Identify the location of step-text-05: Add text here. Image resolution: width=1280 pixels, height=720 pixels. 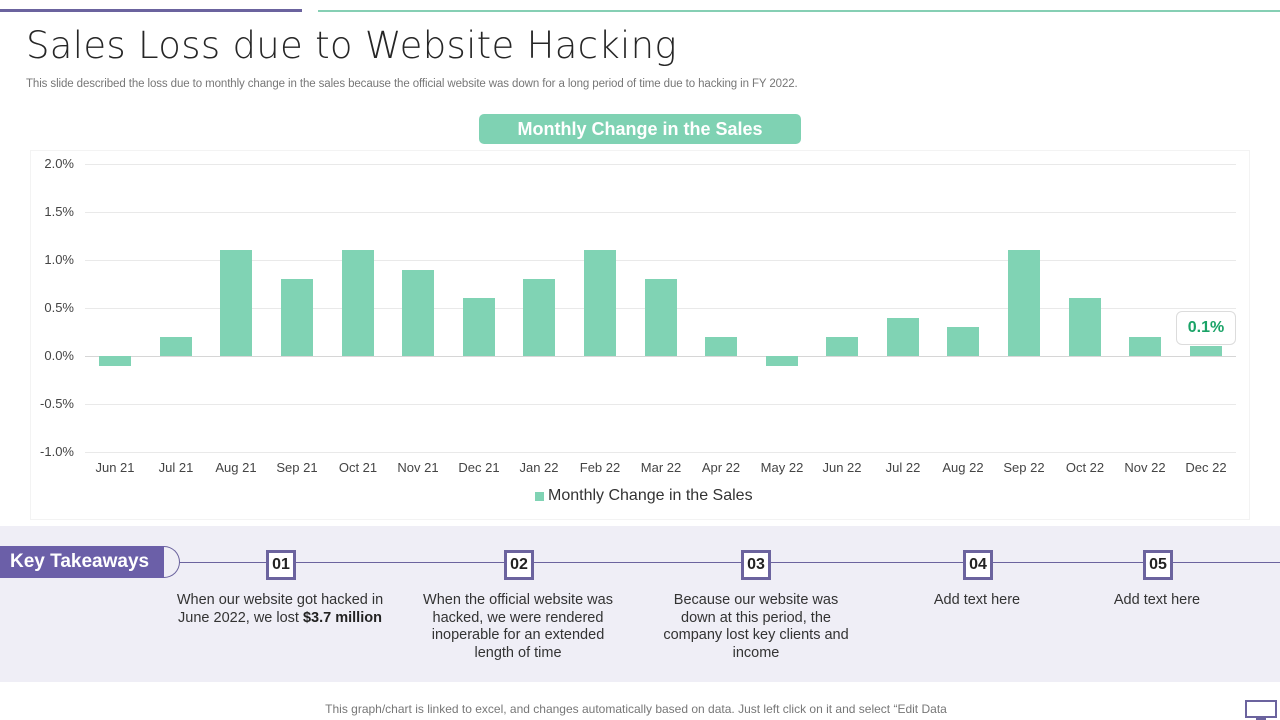
(1157, 600).